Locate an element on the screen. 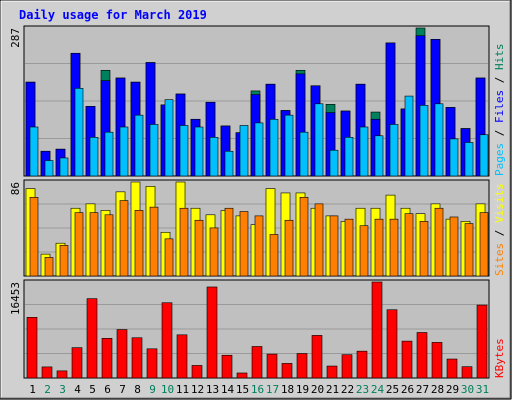 The height and width of the screenshot is (400, 512). x-tick-label: 24 is located at coordinates (378, 389).